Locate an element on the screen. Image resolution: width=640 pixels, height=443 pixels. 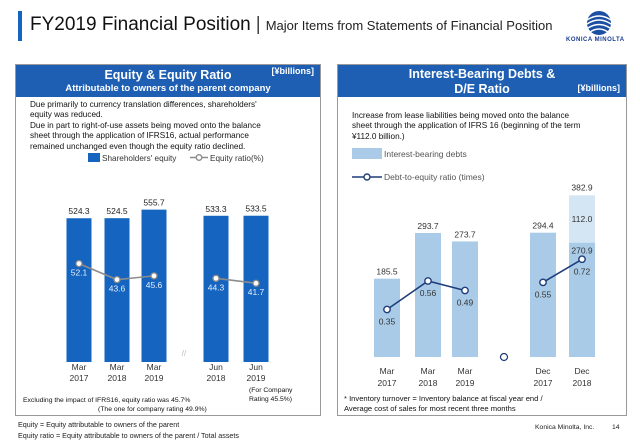
lease-liabilities-bar is located at coordinates (582, 219).